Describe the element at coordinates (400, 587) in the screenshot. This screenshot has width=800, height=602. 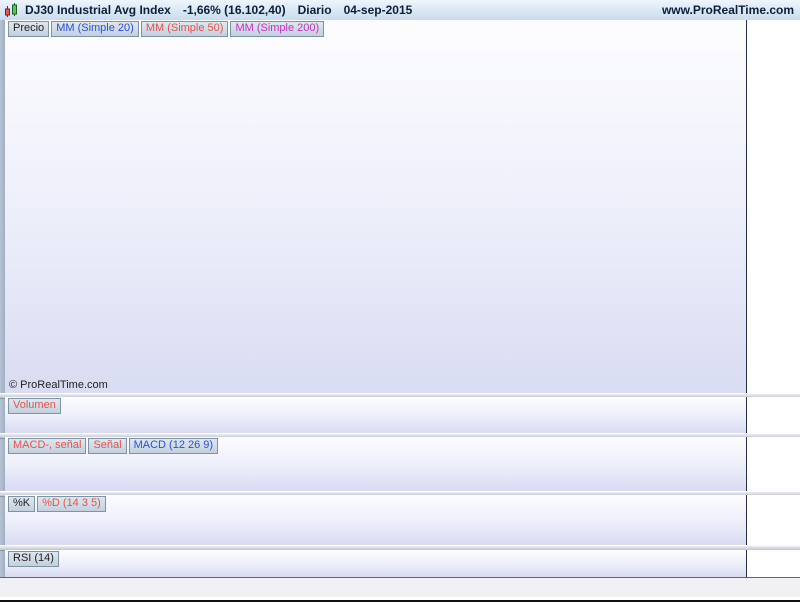
I see `x-axis-bar` at that location.